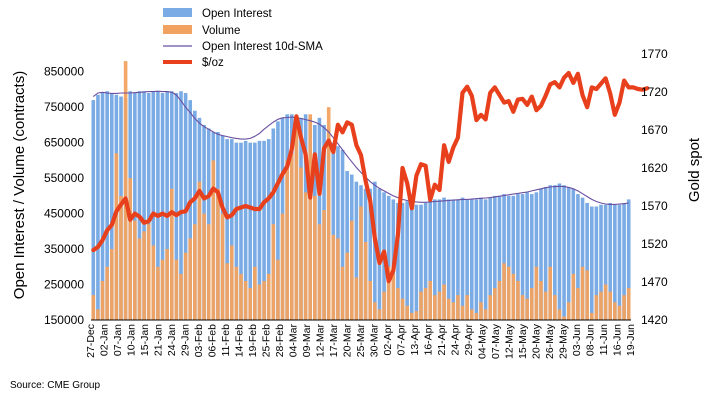 The image size is (712, 400). What do you see at coordinates (456, 339) in the screenshot?
I see `x-tick-label: 24-Apr` at bounding box center [456, 339].